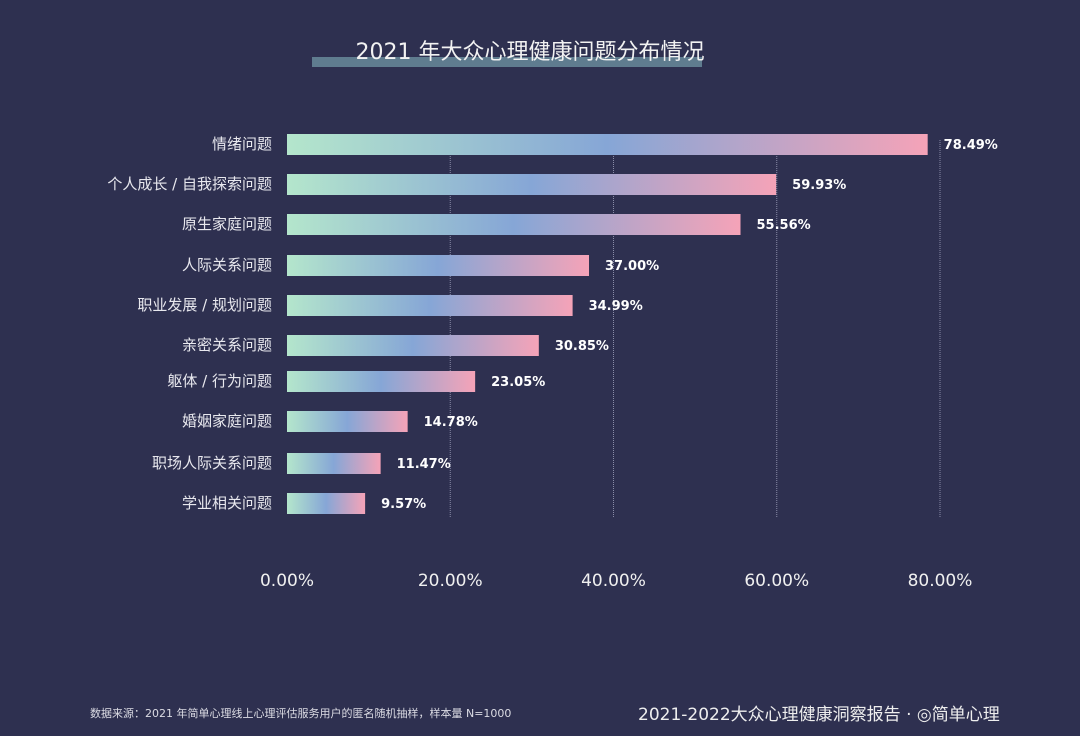  I want to click on x-tick-label: 60.00%, so click(776, 581).